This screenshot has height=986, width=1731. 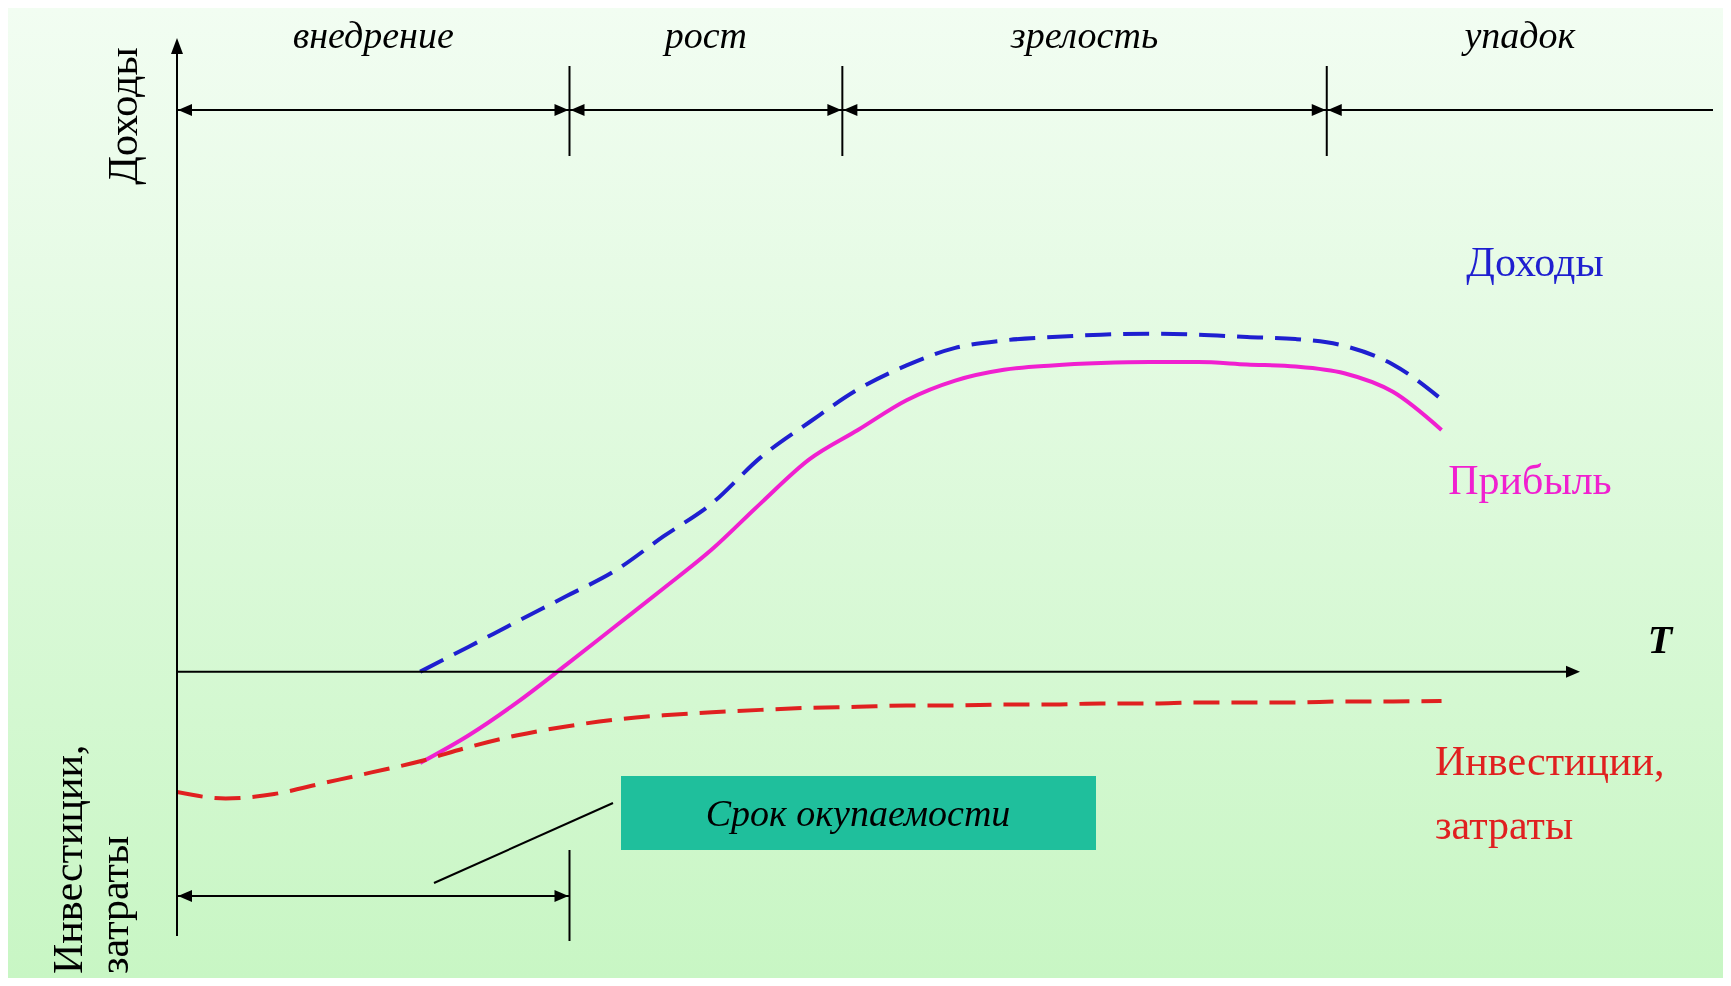 What do you see at coordinates (1518, 35) in the screenshot?
I see `text: упадок` at bounding box center [1518, 35].